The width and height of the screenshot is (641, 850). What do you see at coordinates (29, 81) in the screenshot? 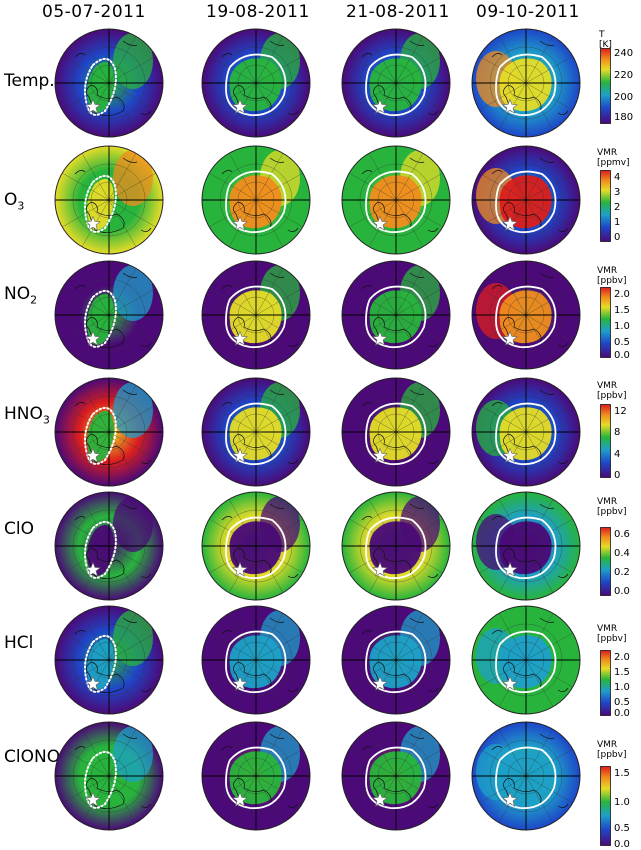
I see `row-label-temp: Temp.` at bounding box center [29, 81].